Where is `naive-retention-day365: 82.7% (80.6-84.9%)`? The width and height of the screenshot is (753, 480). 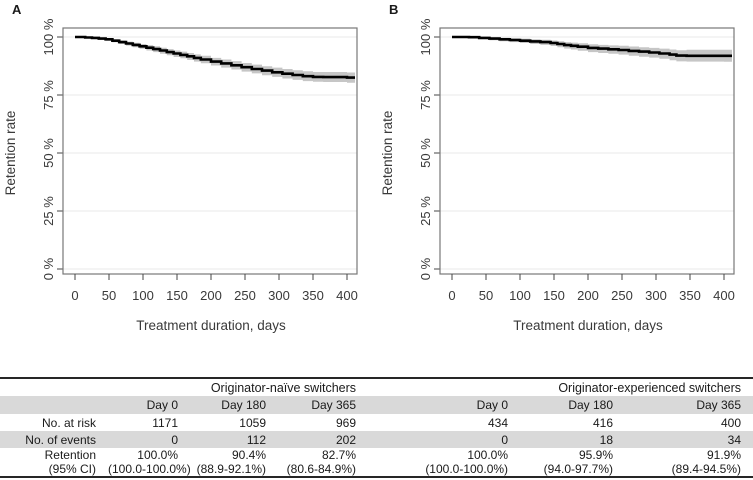 naive-retention-day365: 82.7% (80.6-84.9%) is located at coordinates (323, 462).